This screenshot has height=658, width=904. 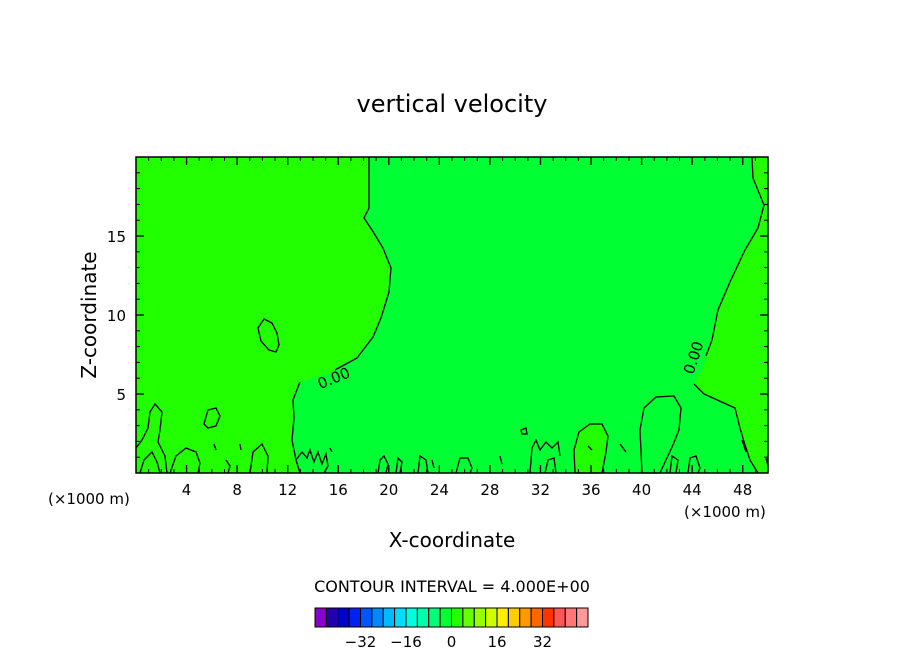 What do you see at coordinates (237, 490) in the screenshot?
I see `x-tick-label: 8` at bounding box center [237, 490].